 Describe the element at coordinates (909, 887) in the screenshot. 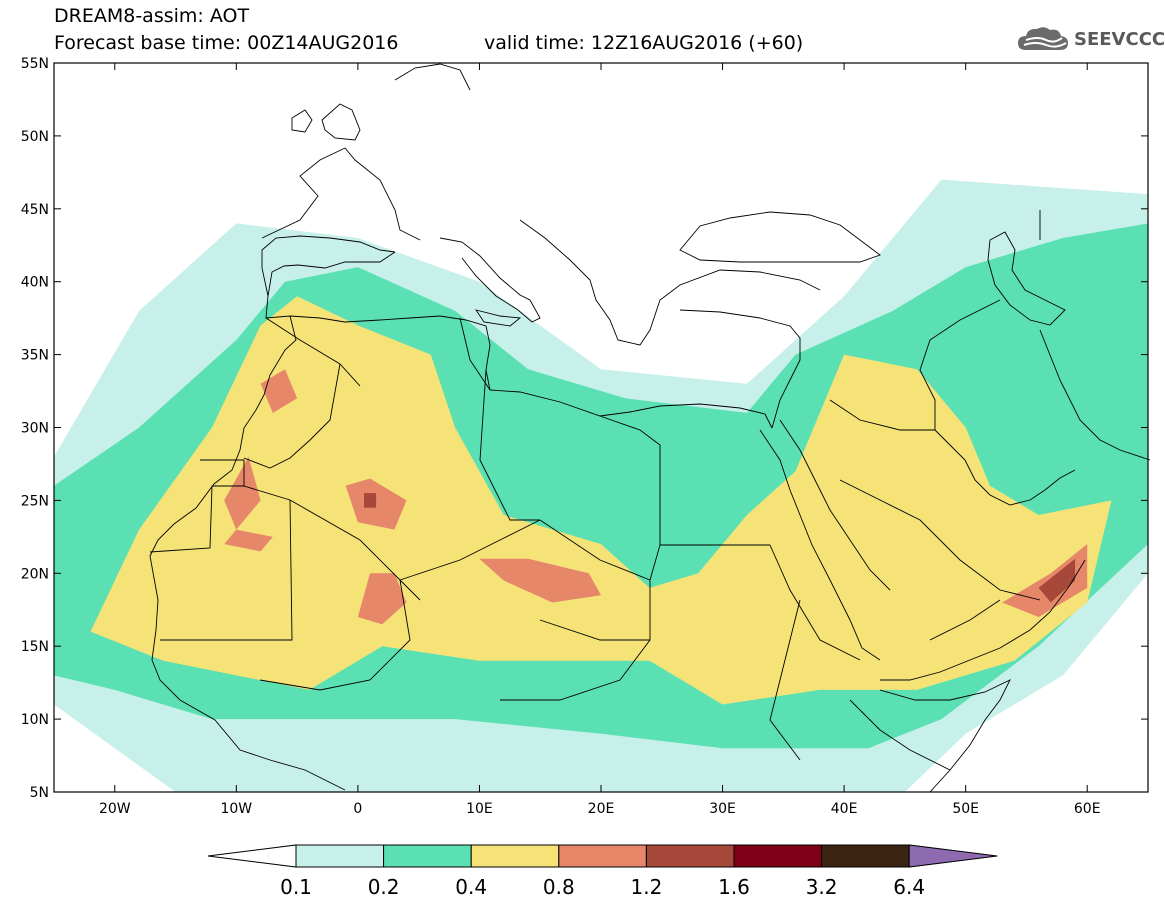

I see `colorbar-label: 6.4` at that location.